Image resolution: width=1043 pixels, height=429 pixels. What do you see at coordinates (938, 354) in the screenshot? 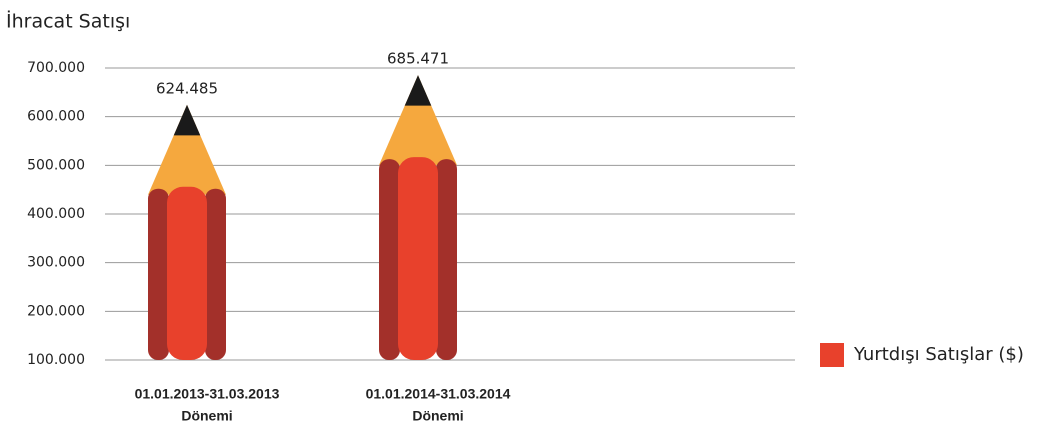
I see `legend-label: Yurtdışı Satışlar ($)` at bounding box center [938, 354].